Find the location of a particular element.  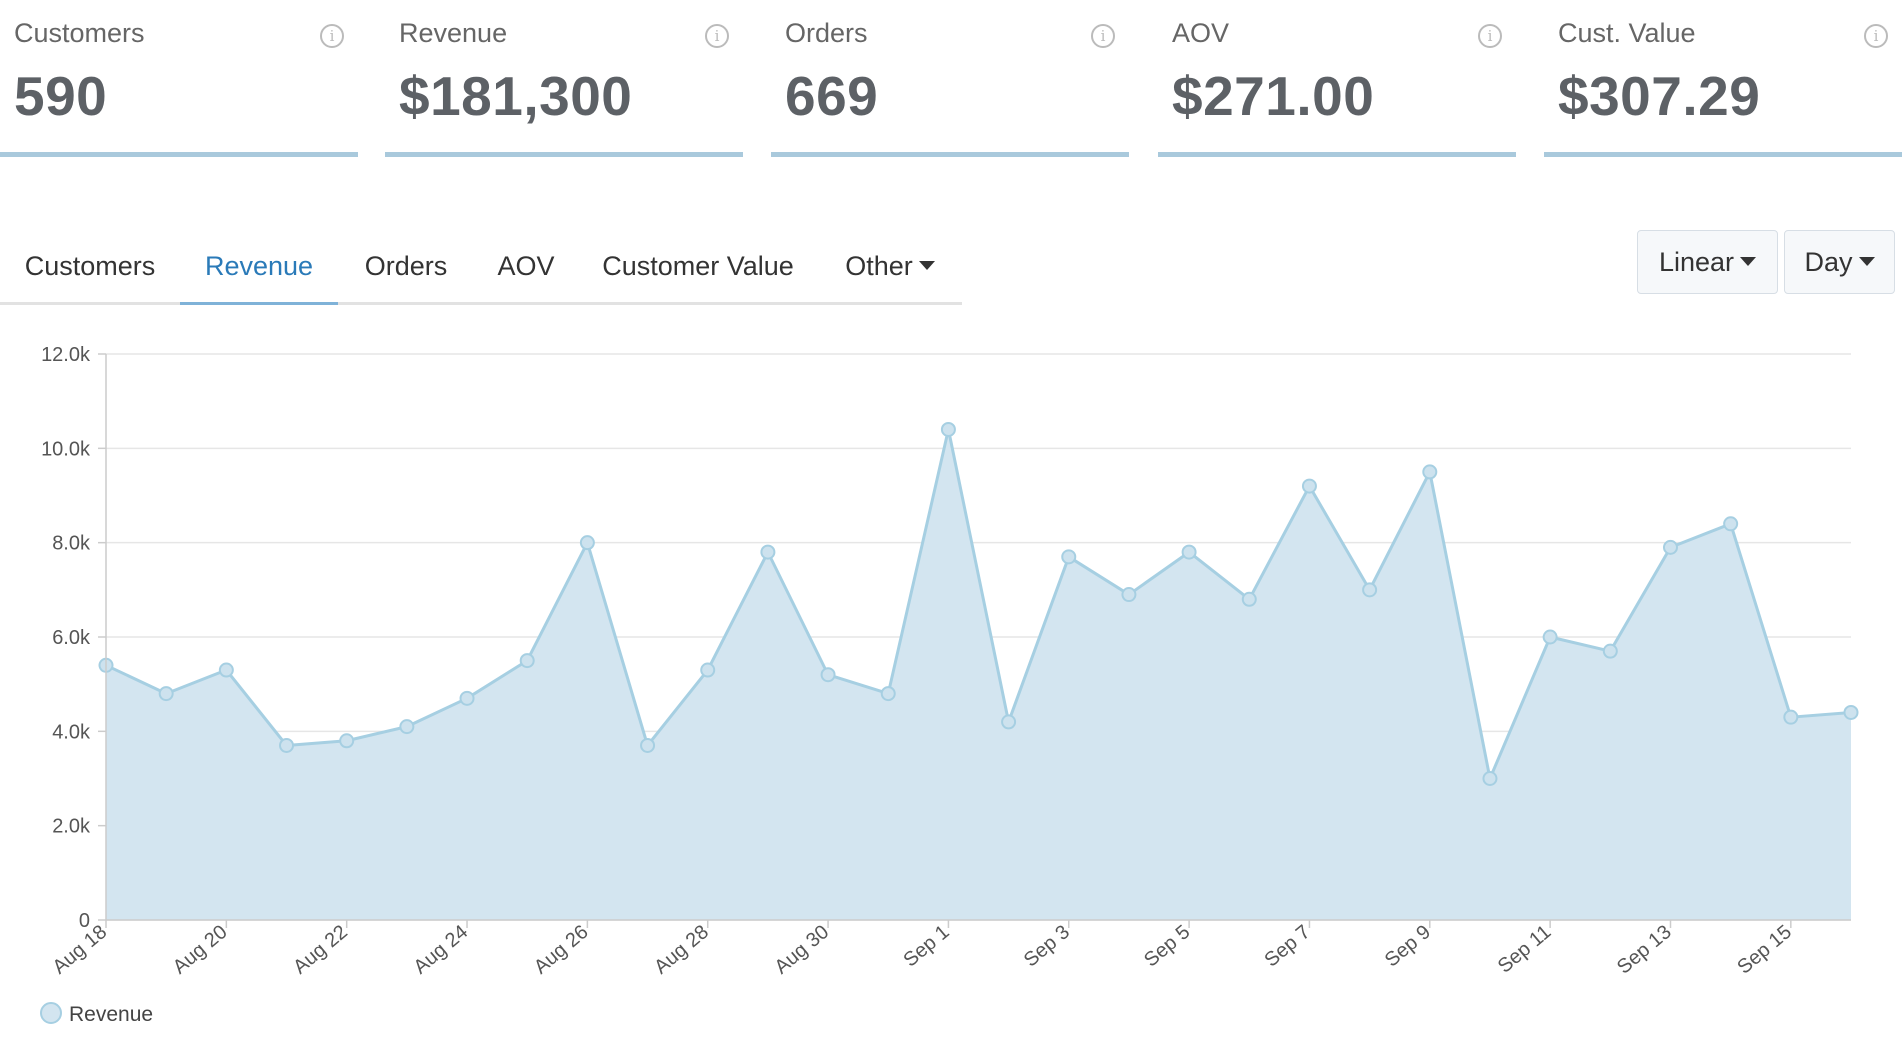

x-tick-label: Aug 24 is located at coordinates (441, 950).